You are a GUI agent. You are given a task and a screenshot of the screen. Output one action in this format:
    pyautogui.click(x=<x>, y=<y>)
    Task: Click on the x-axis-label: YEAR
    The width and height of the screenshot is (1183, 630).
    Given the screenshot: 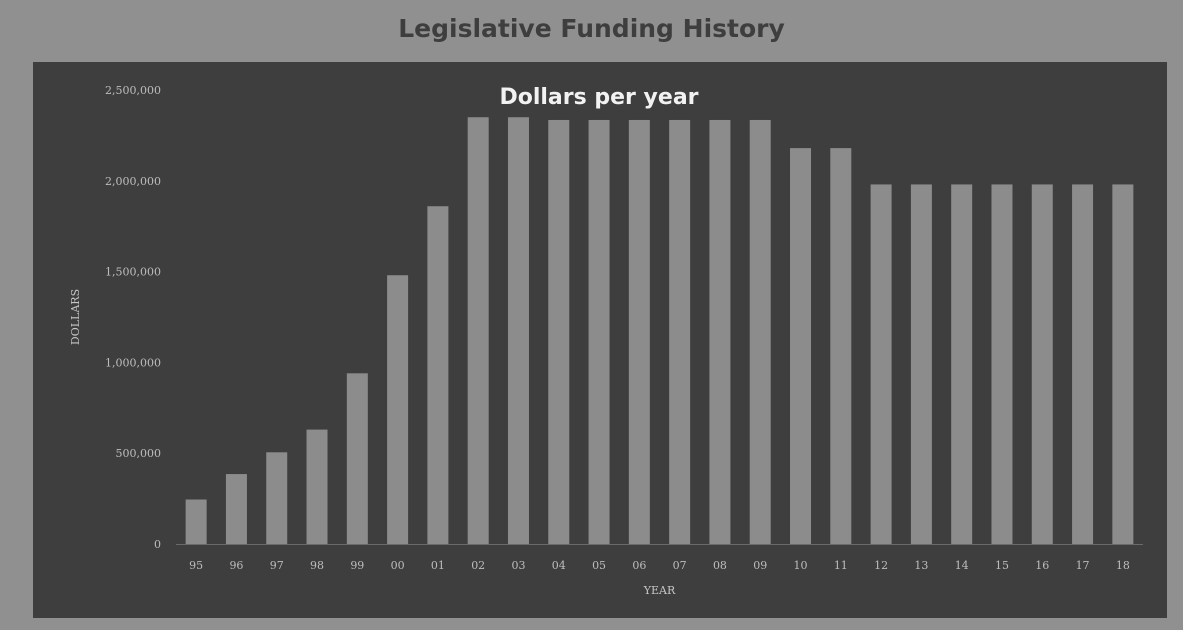 What is the action you would take?
    pyautogui.click(x=659, y=590)
    